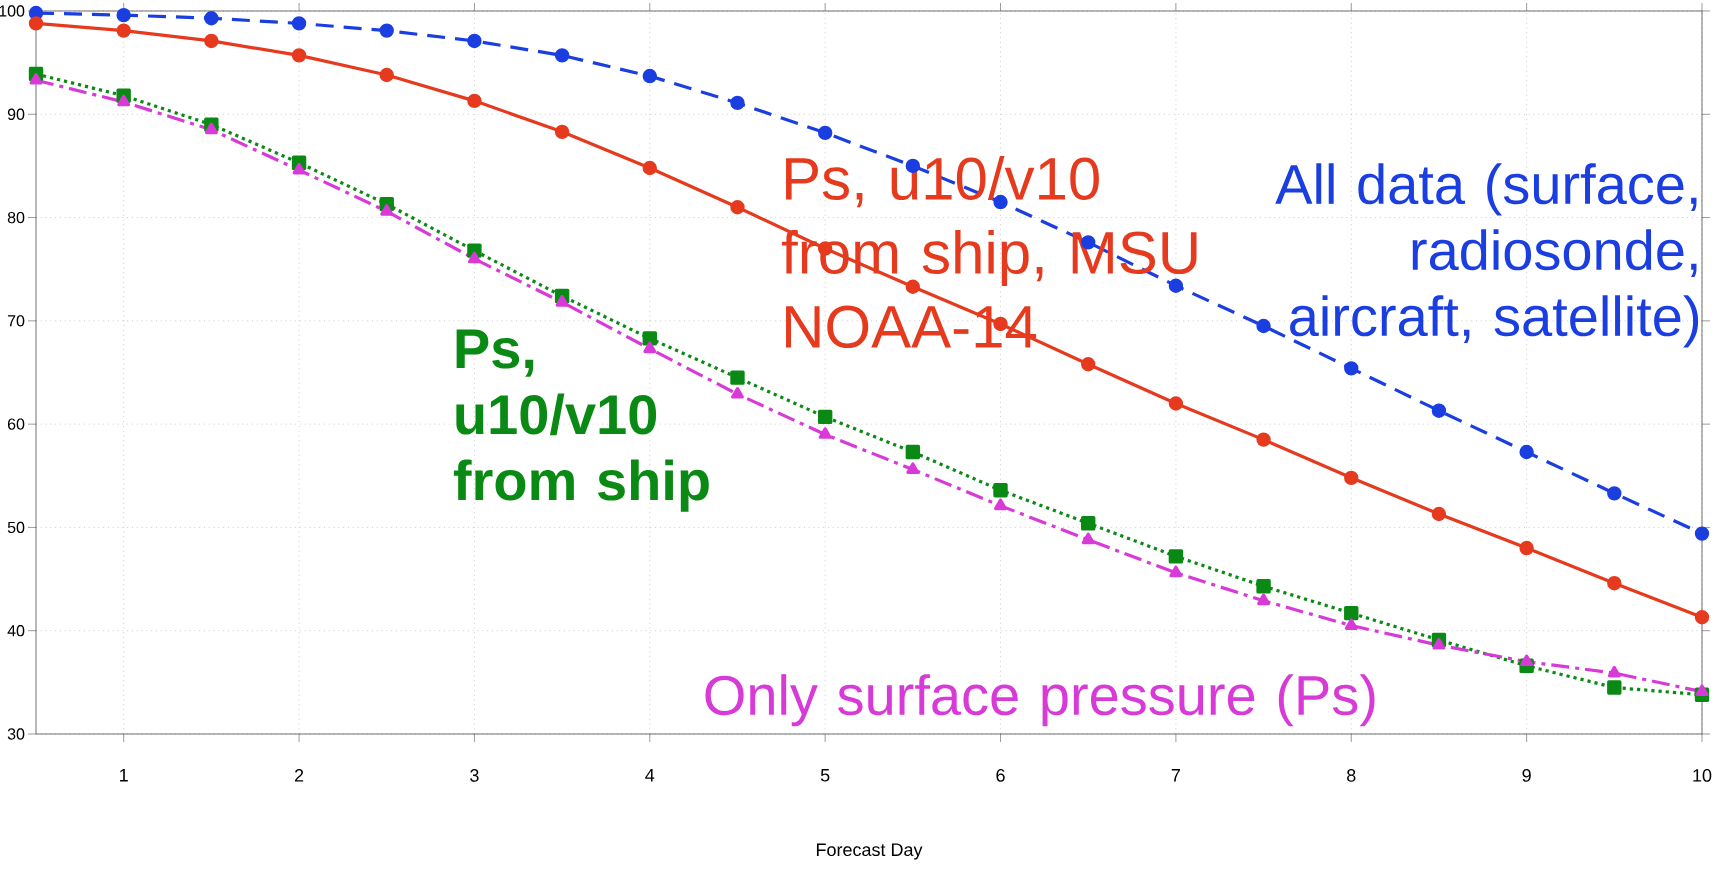 Image resolution: width=1718 pixels, height=876 pixels. What do you see at coordinates (16, 527) in the screenshot?
I see `y-tick-label: 50` at bounding box center [16, 527].